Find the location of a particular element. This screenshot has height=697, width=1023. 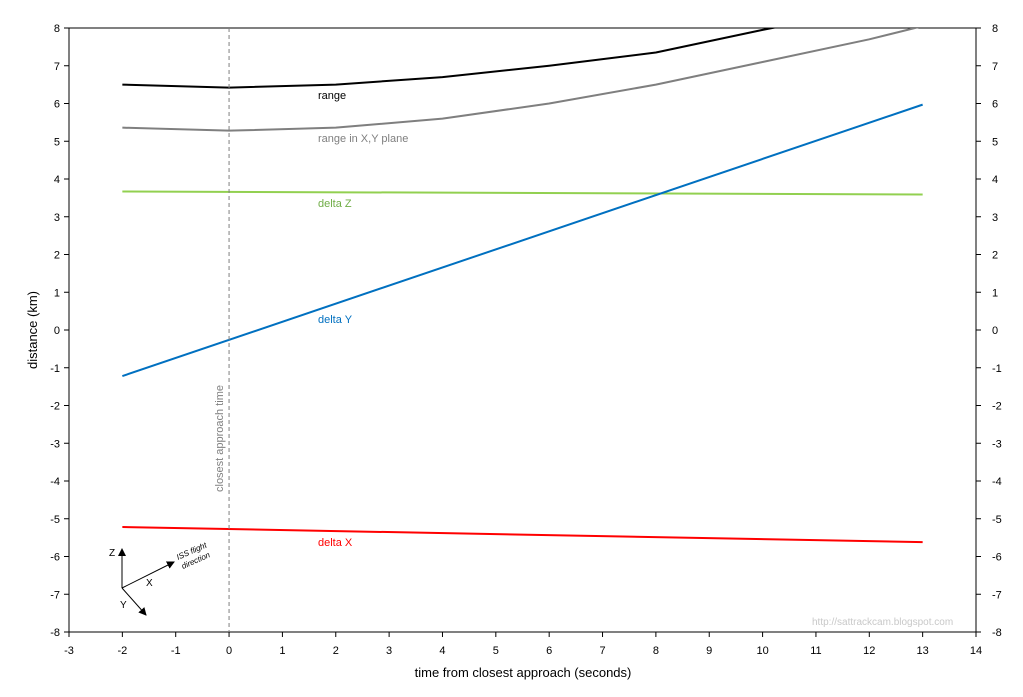

inset-x-axis is located at coordinates (148, 575).